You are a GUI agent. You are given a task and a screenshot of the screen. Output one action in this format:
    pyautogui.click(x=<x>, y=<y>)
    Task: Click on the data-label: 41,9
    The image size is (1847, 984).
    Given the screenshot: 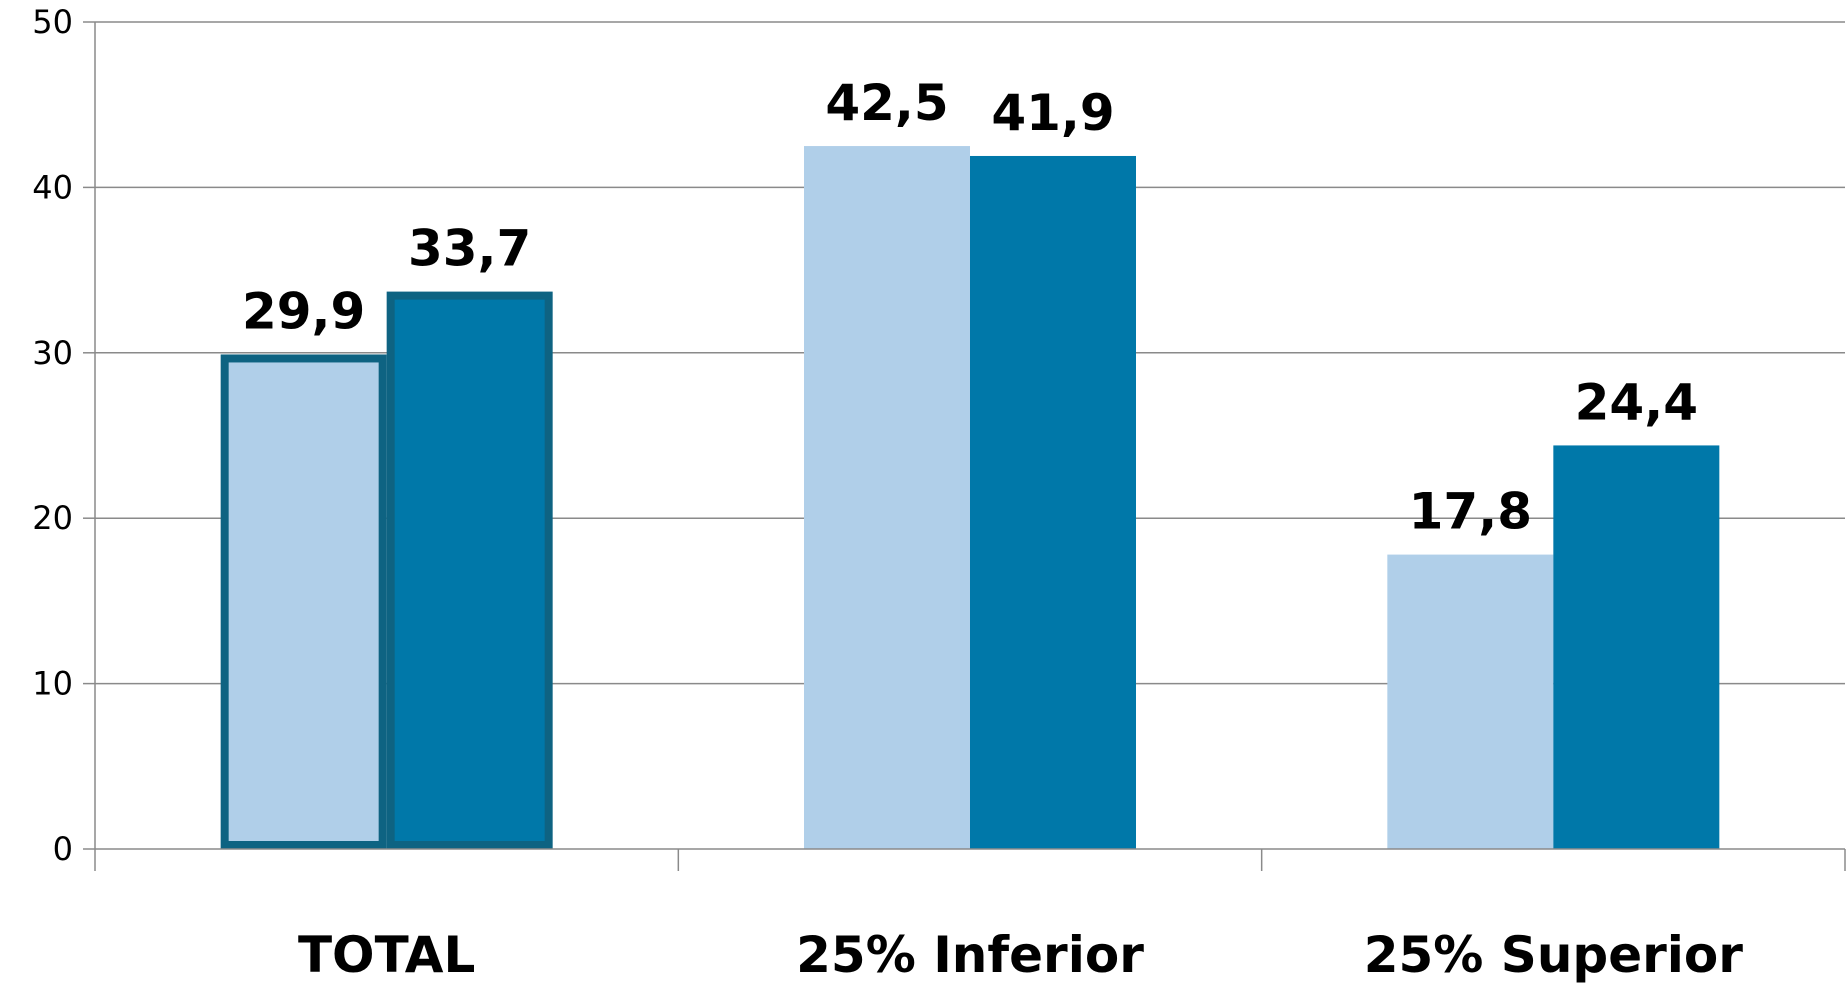 What is the action you would take?
    pyautogui.click(x=1052, y=113)
    